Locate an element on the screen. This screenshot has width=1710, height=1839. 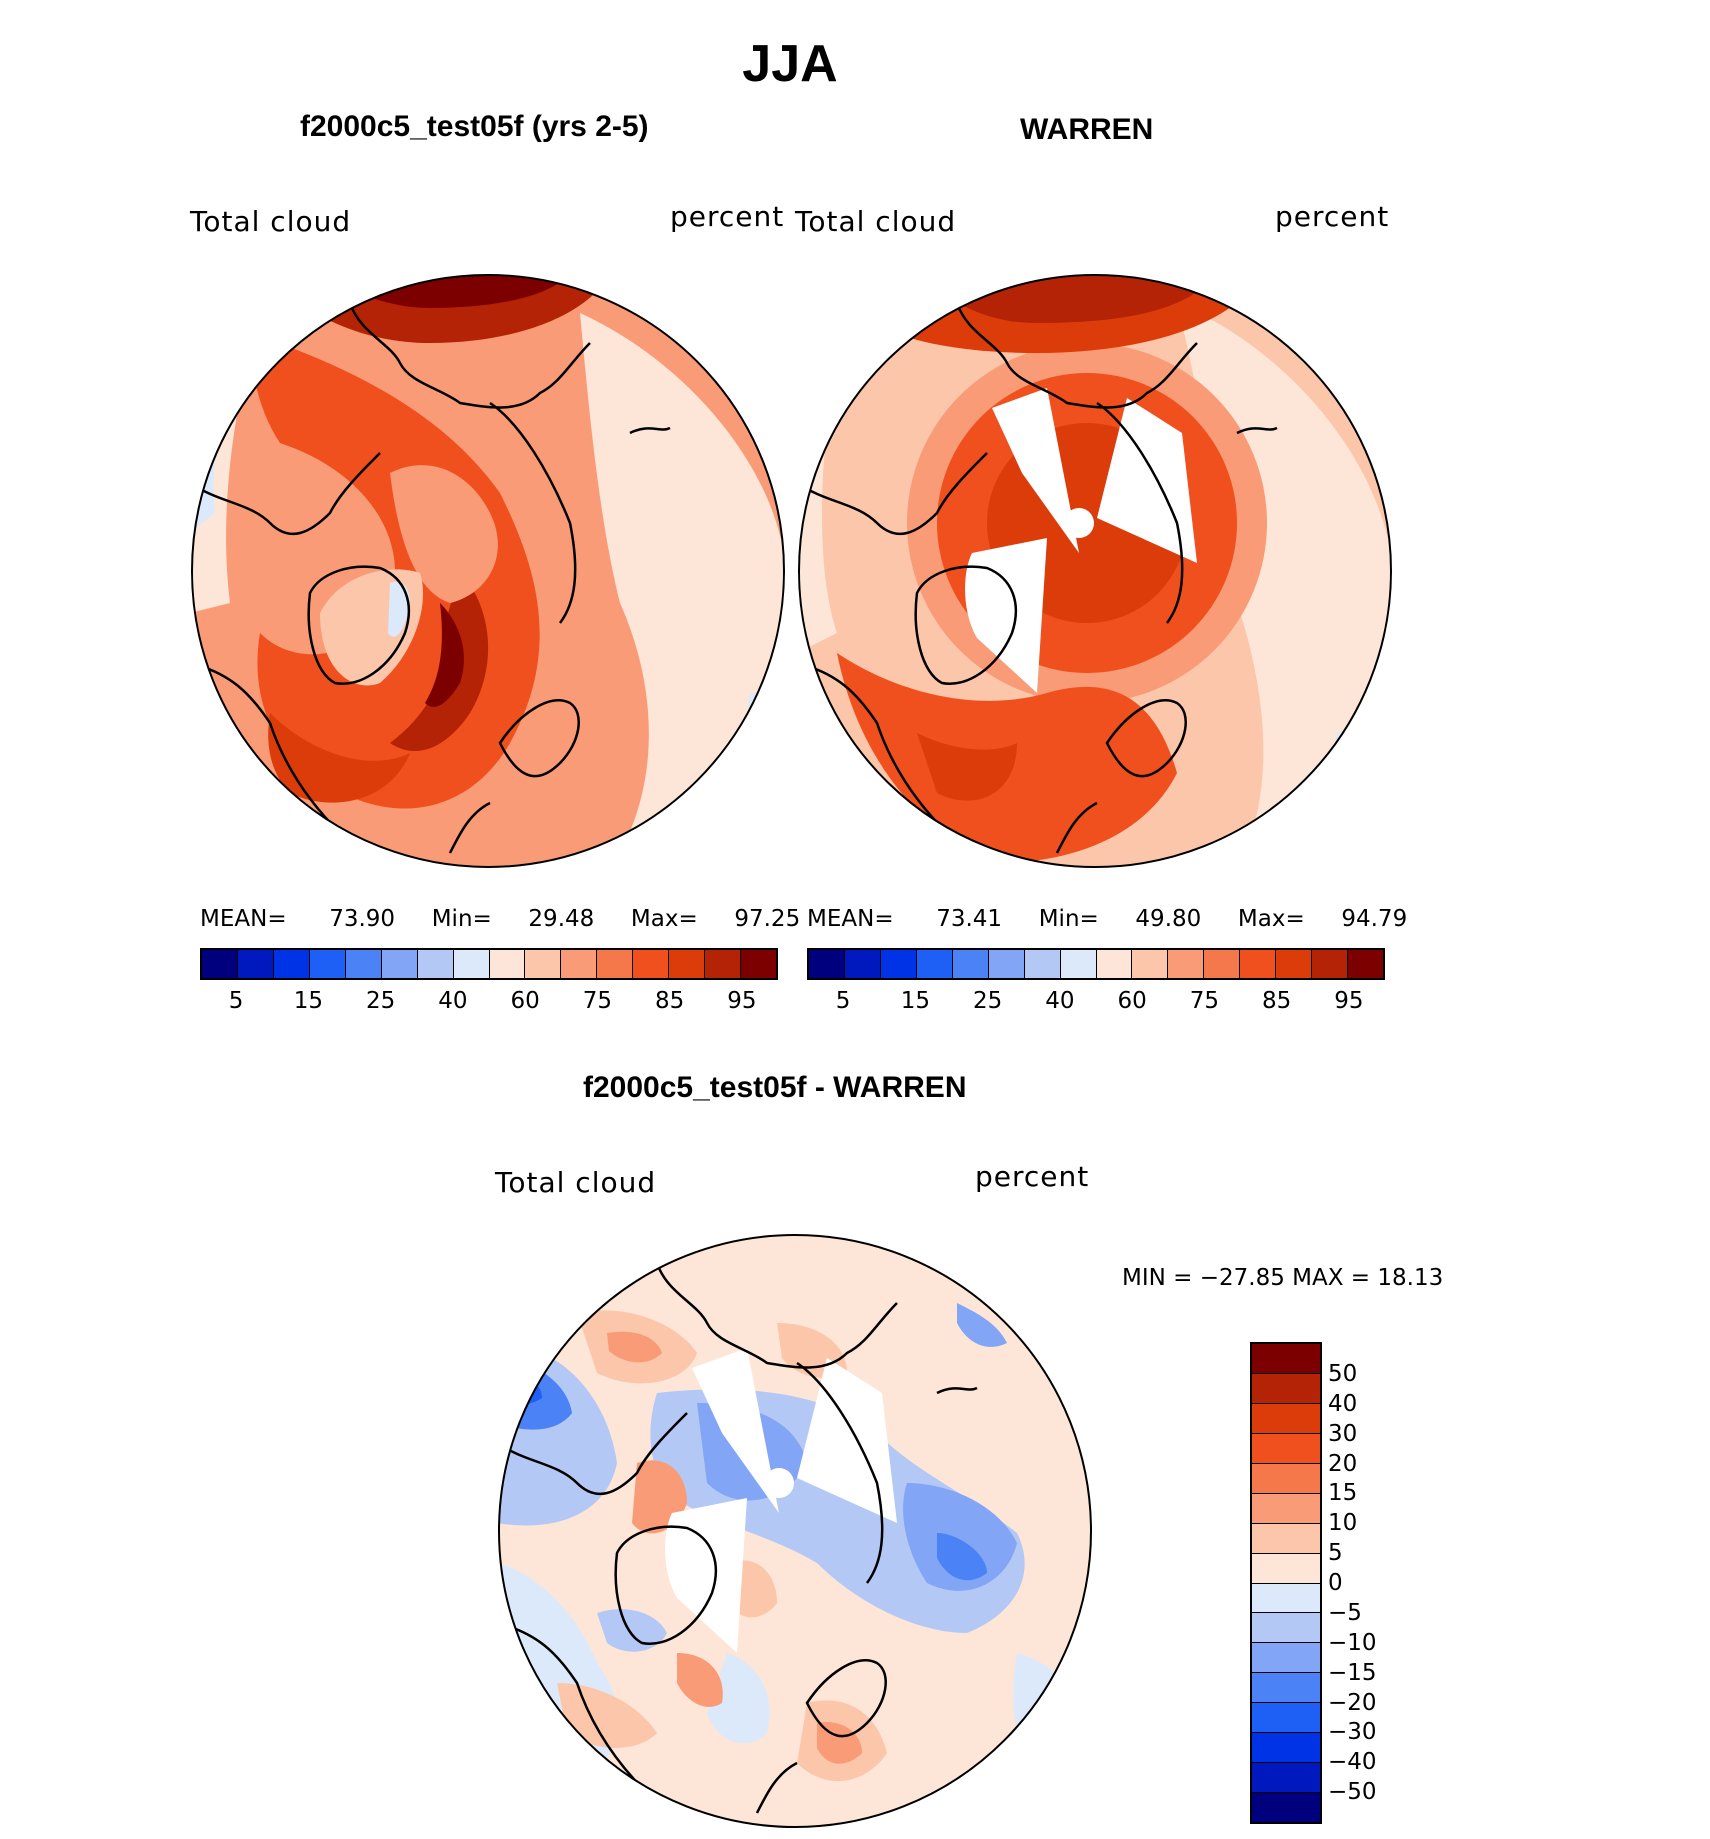
obs-mean-label: MEAN= is located at coordinates (850, 919).